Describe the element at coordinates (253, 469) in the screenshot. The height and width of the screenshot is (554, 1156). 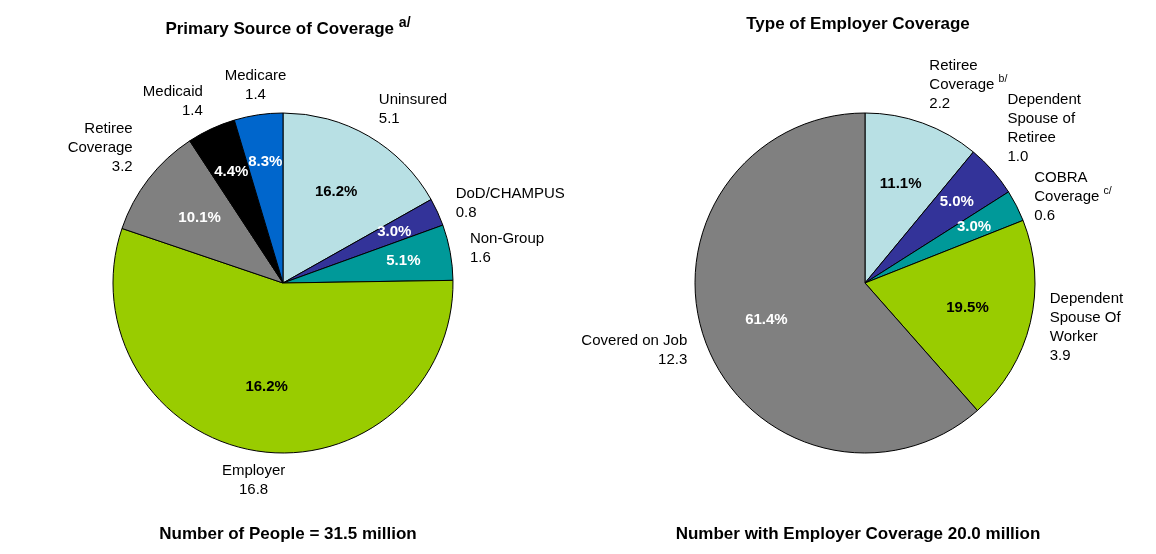
I see `slice-label: Employer` at that location.